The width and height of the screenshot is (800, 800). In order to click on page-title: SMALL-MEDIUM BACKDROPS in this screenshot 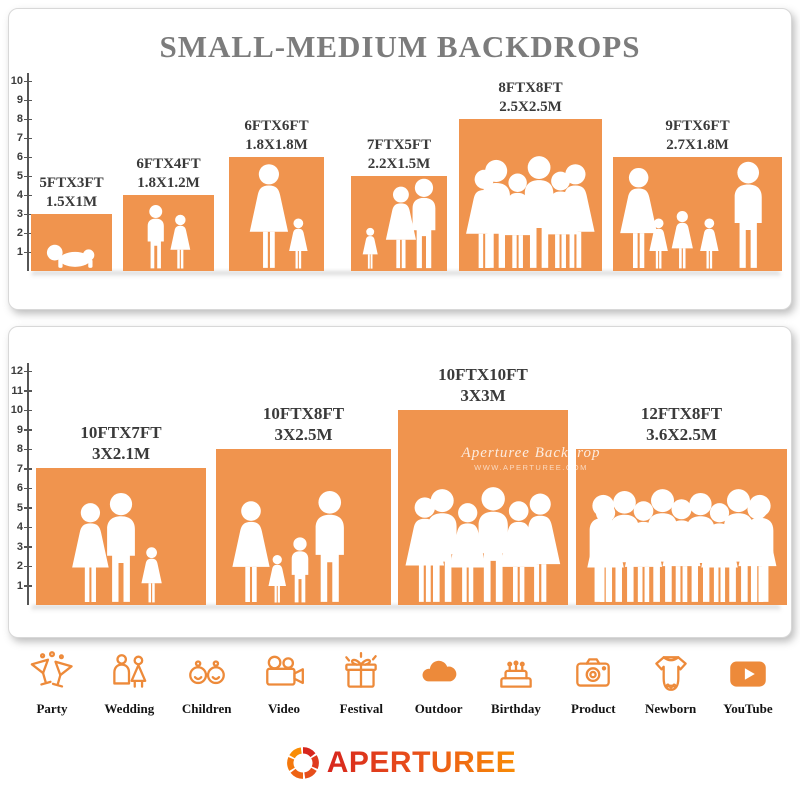, I will do `click(400, 46)`.